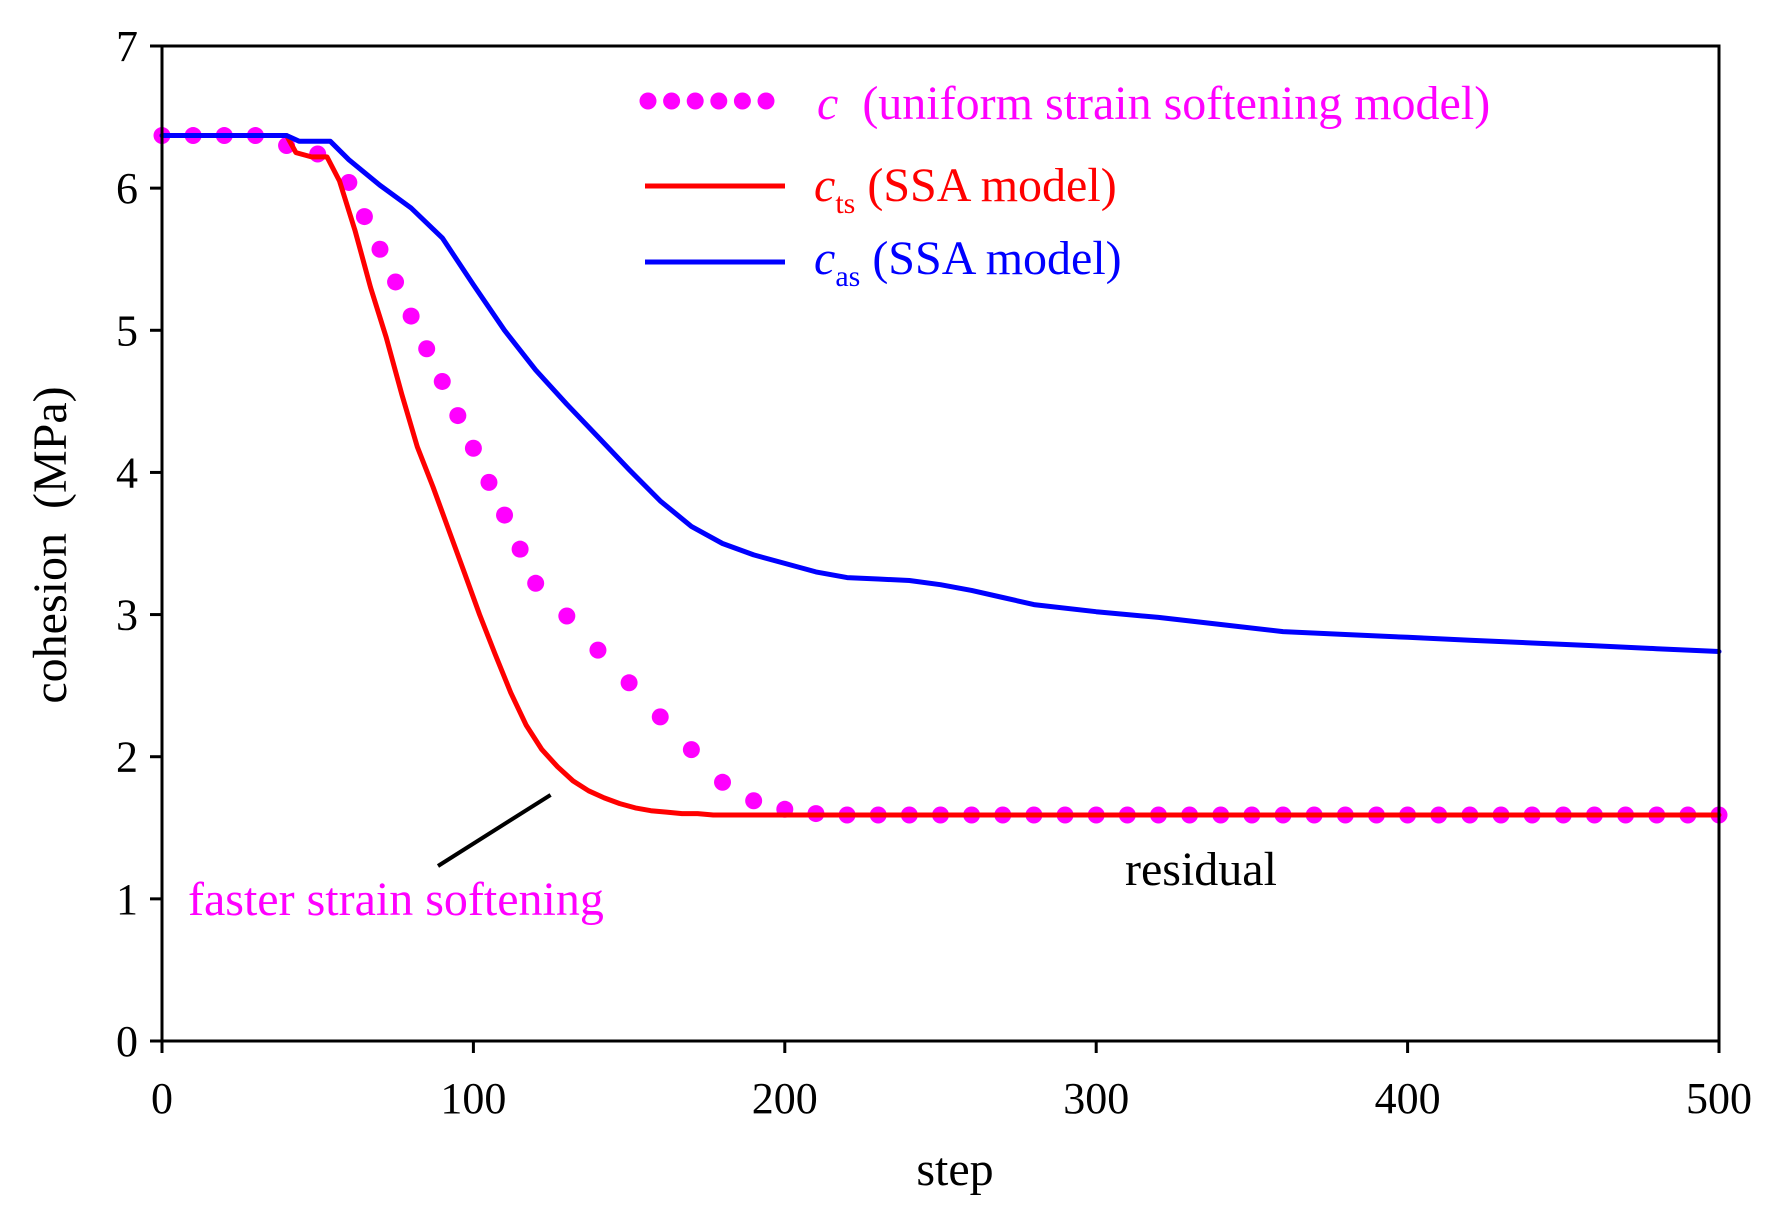  Describe the element at coordinates (824, 258) in the screenshot. I see `legend-symbol-c-as: c` at that location.